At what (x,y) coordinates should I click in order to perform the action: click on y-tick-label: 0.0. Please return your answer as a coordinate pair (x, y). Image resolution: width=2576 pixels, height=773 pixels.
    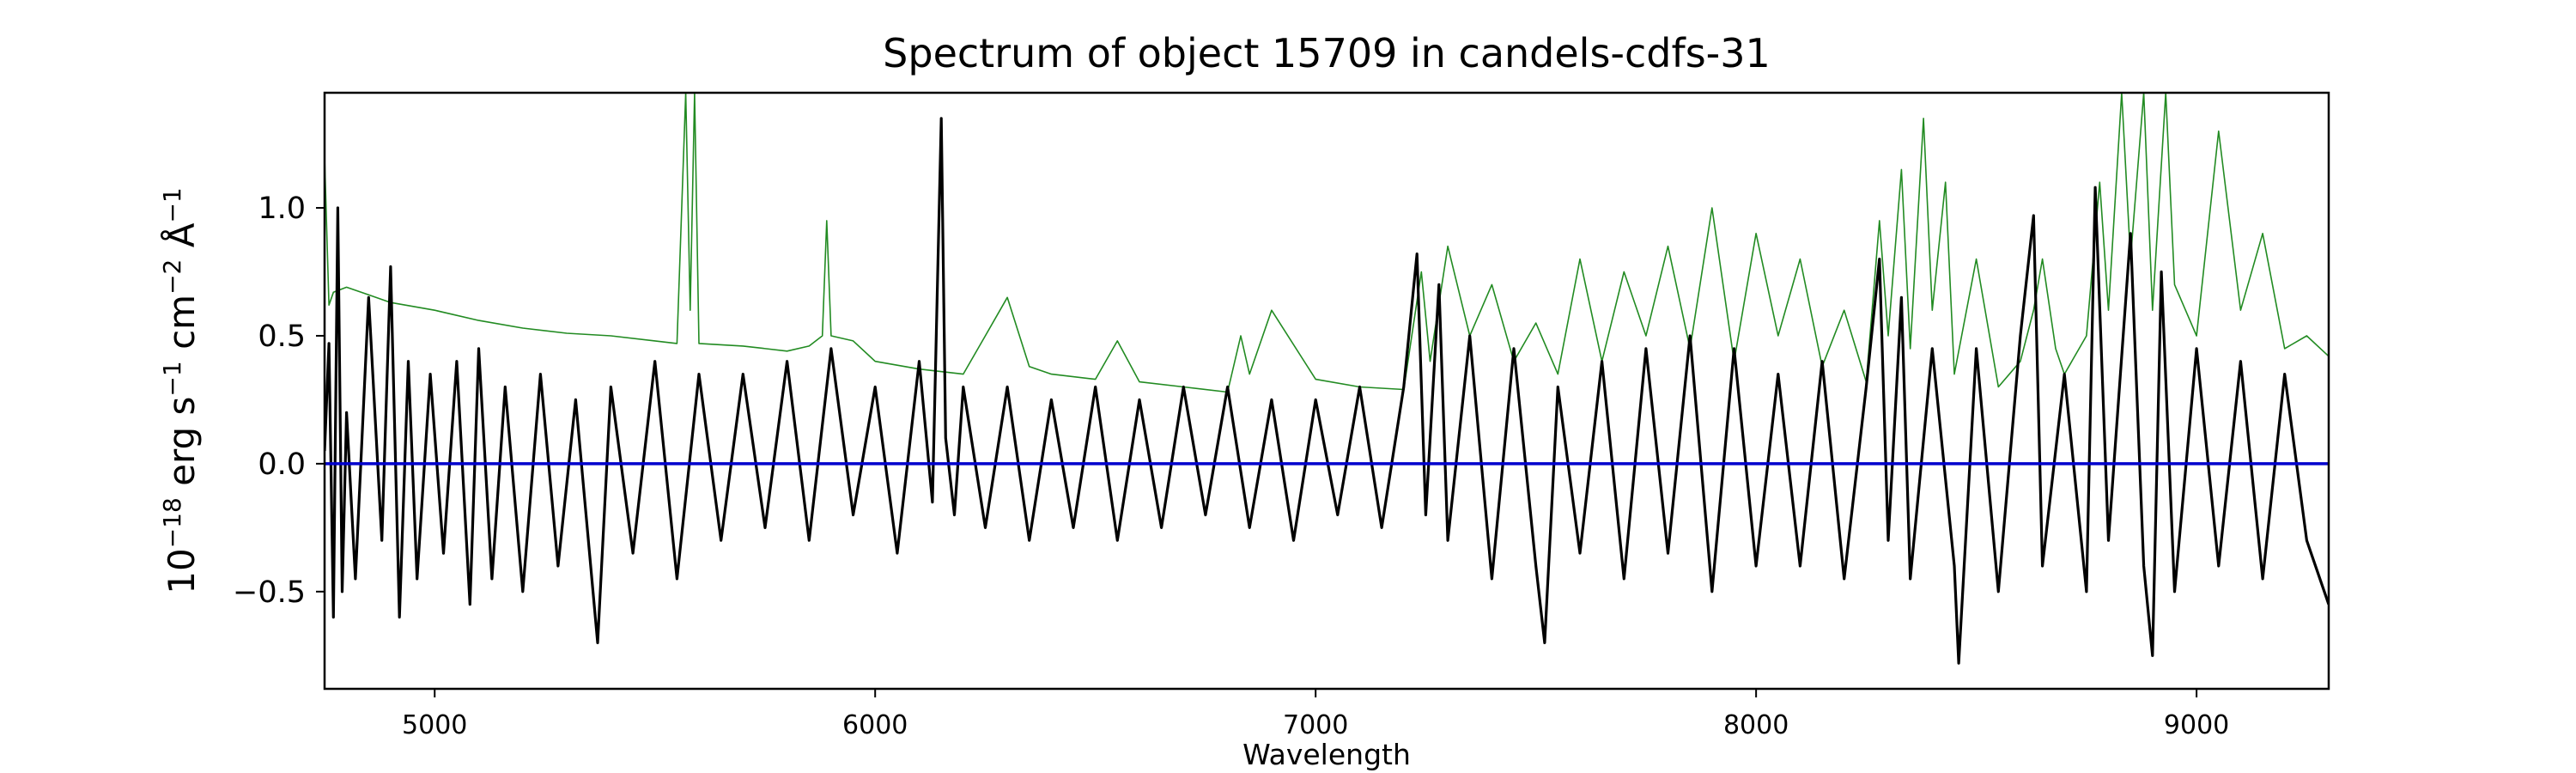
    Looking at the image, I should click on (282, 465).